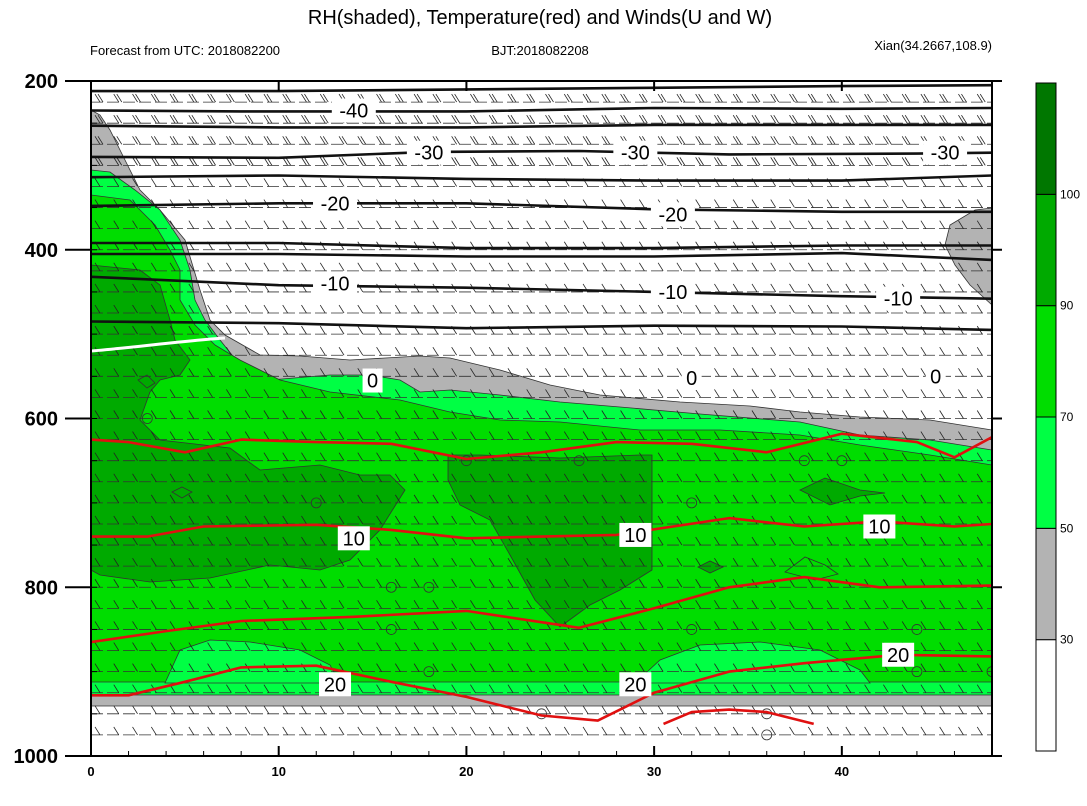 The width and height of the screenshot is (1087, 806). What do you see at coordinates (635, 685) in the screenshot?
I see `contour-label: 20` at bounding box center [635, 685].